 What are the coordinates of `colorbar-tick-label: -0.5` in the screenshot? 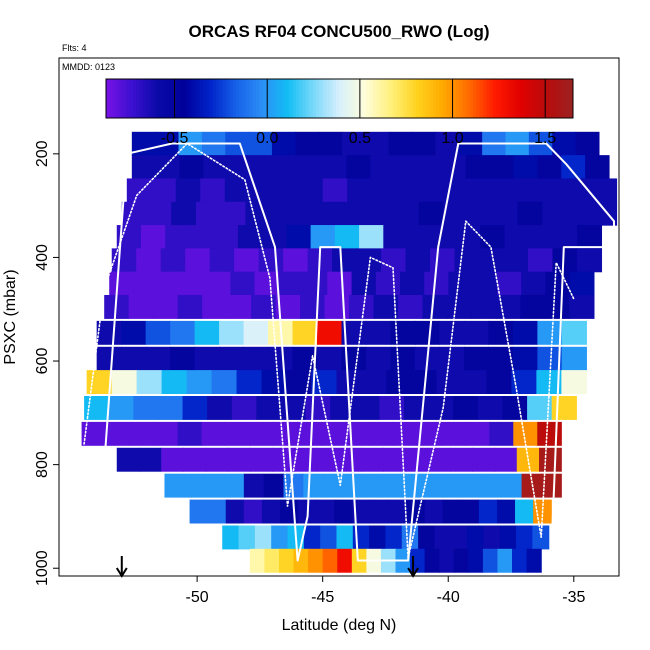 It's located at (175, 138).